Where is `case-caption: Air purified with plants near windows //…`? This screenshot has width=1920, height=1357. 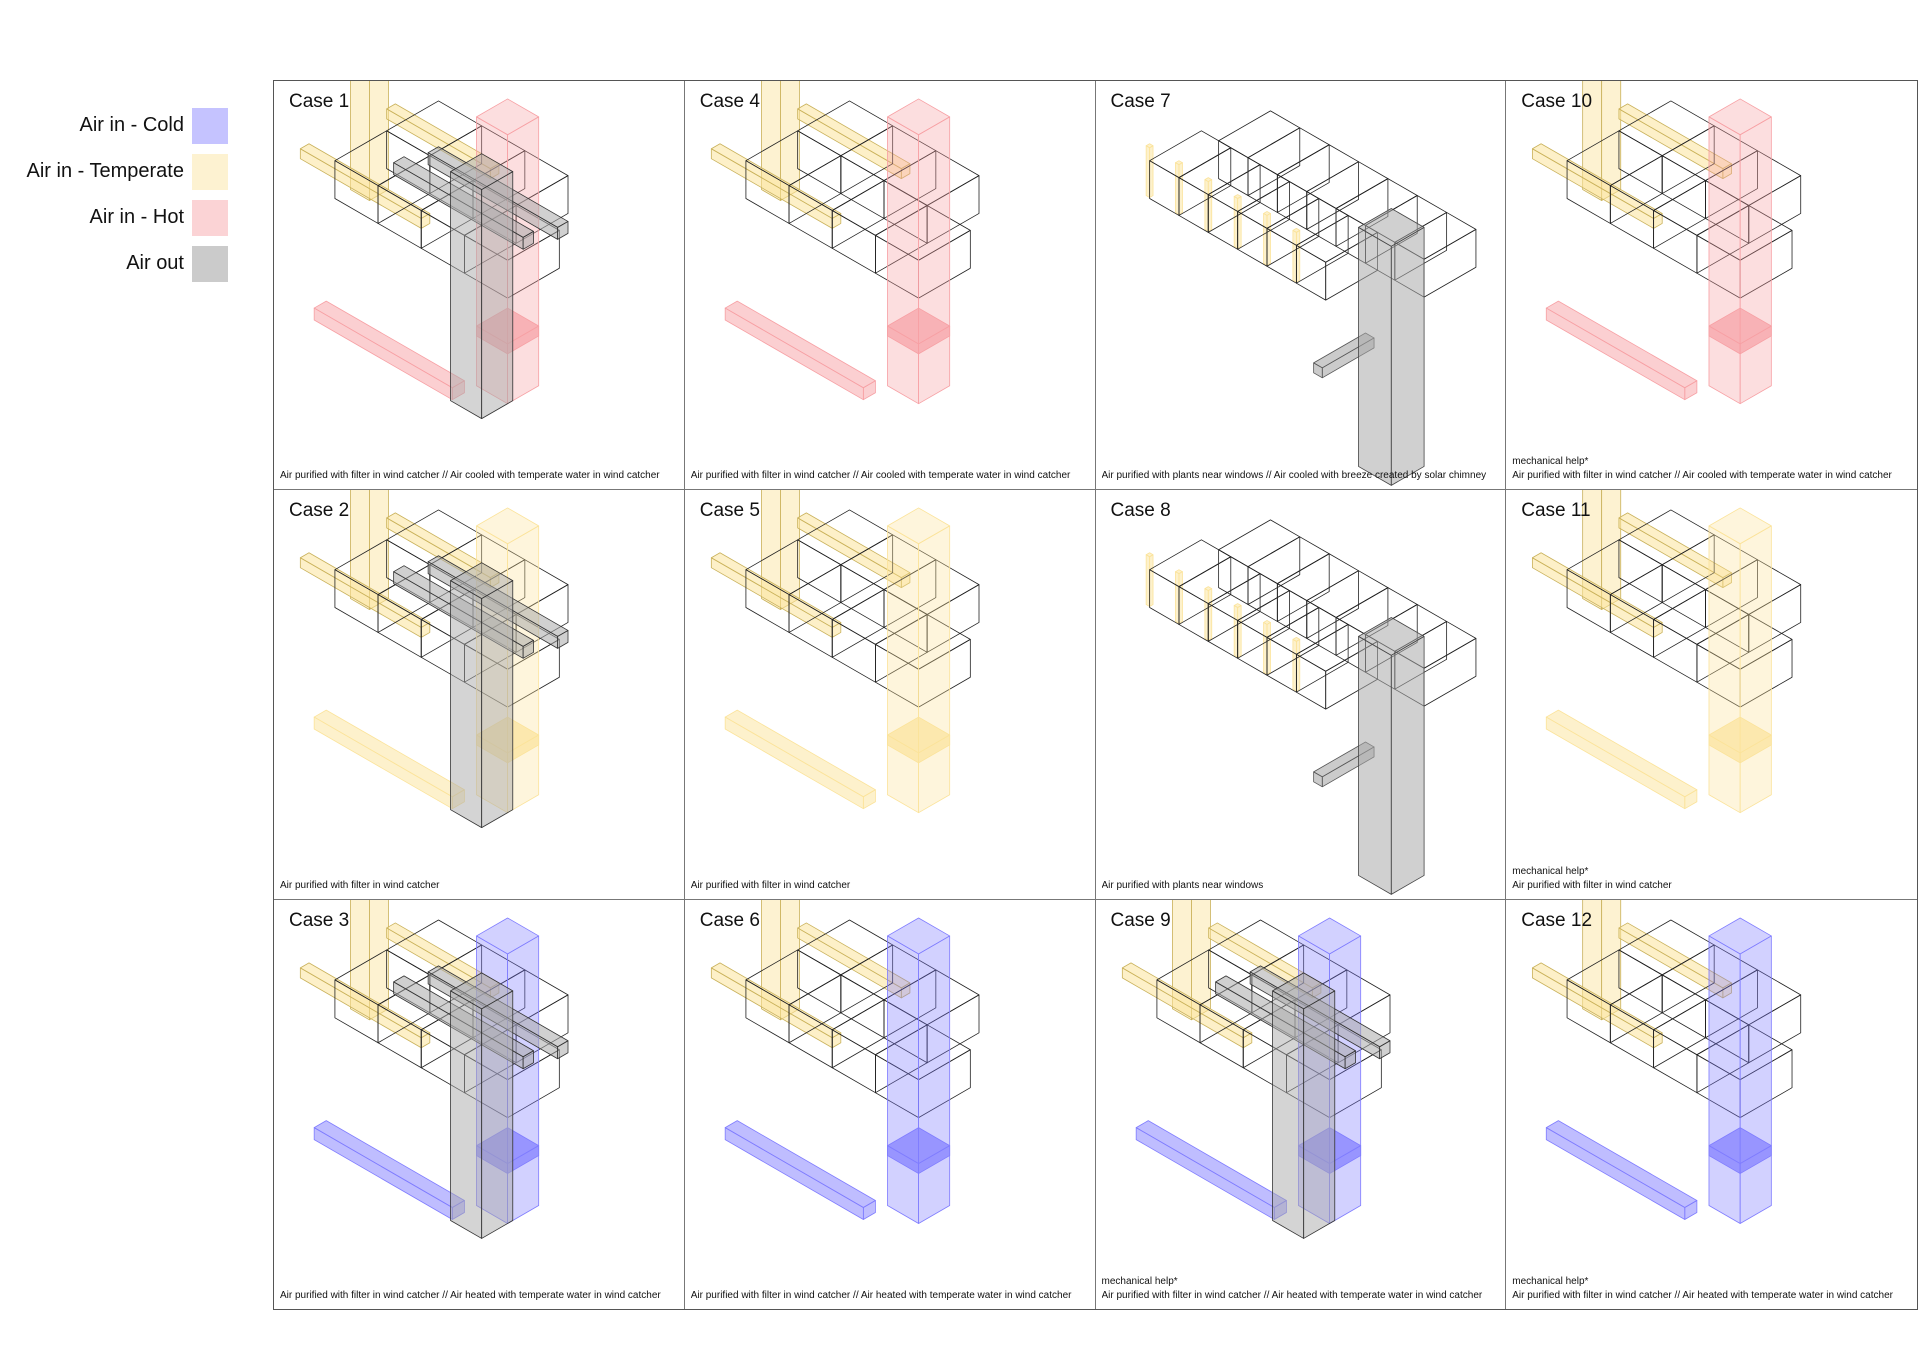
case-caption: Air purified with plants near windows //… is located at coordinates (1302, 476).